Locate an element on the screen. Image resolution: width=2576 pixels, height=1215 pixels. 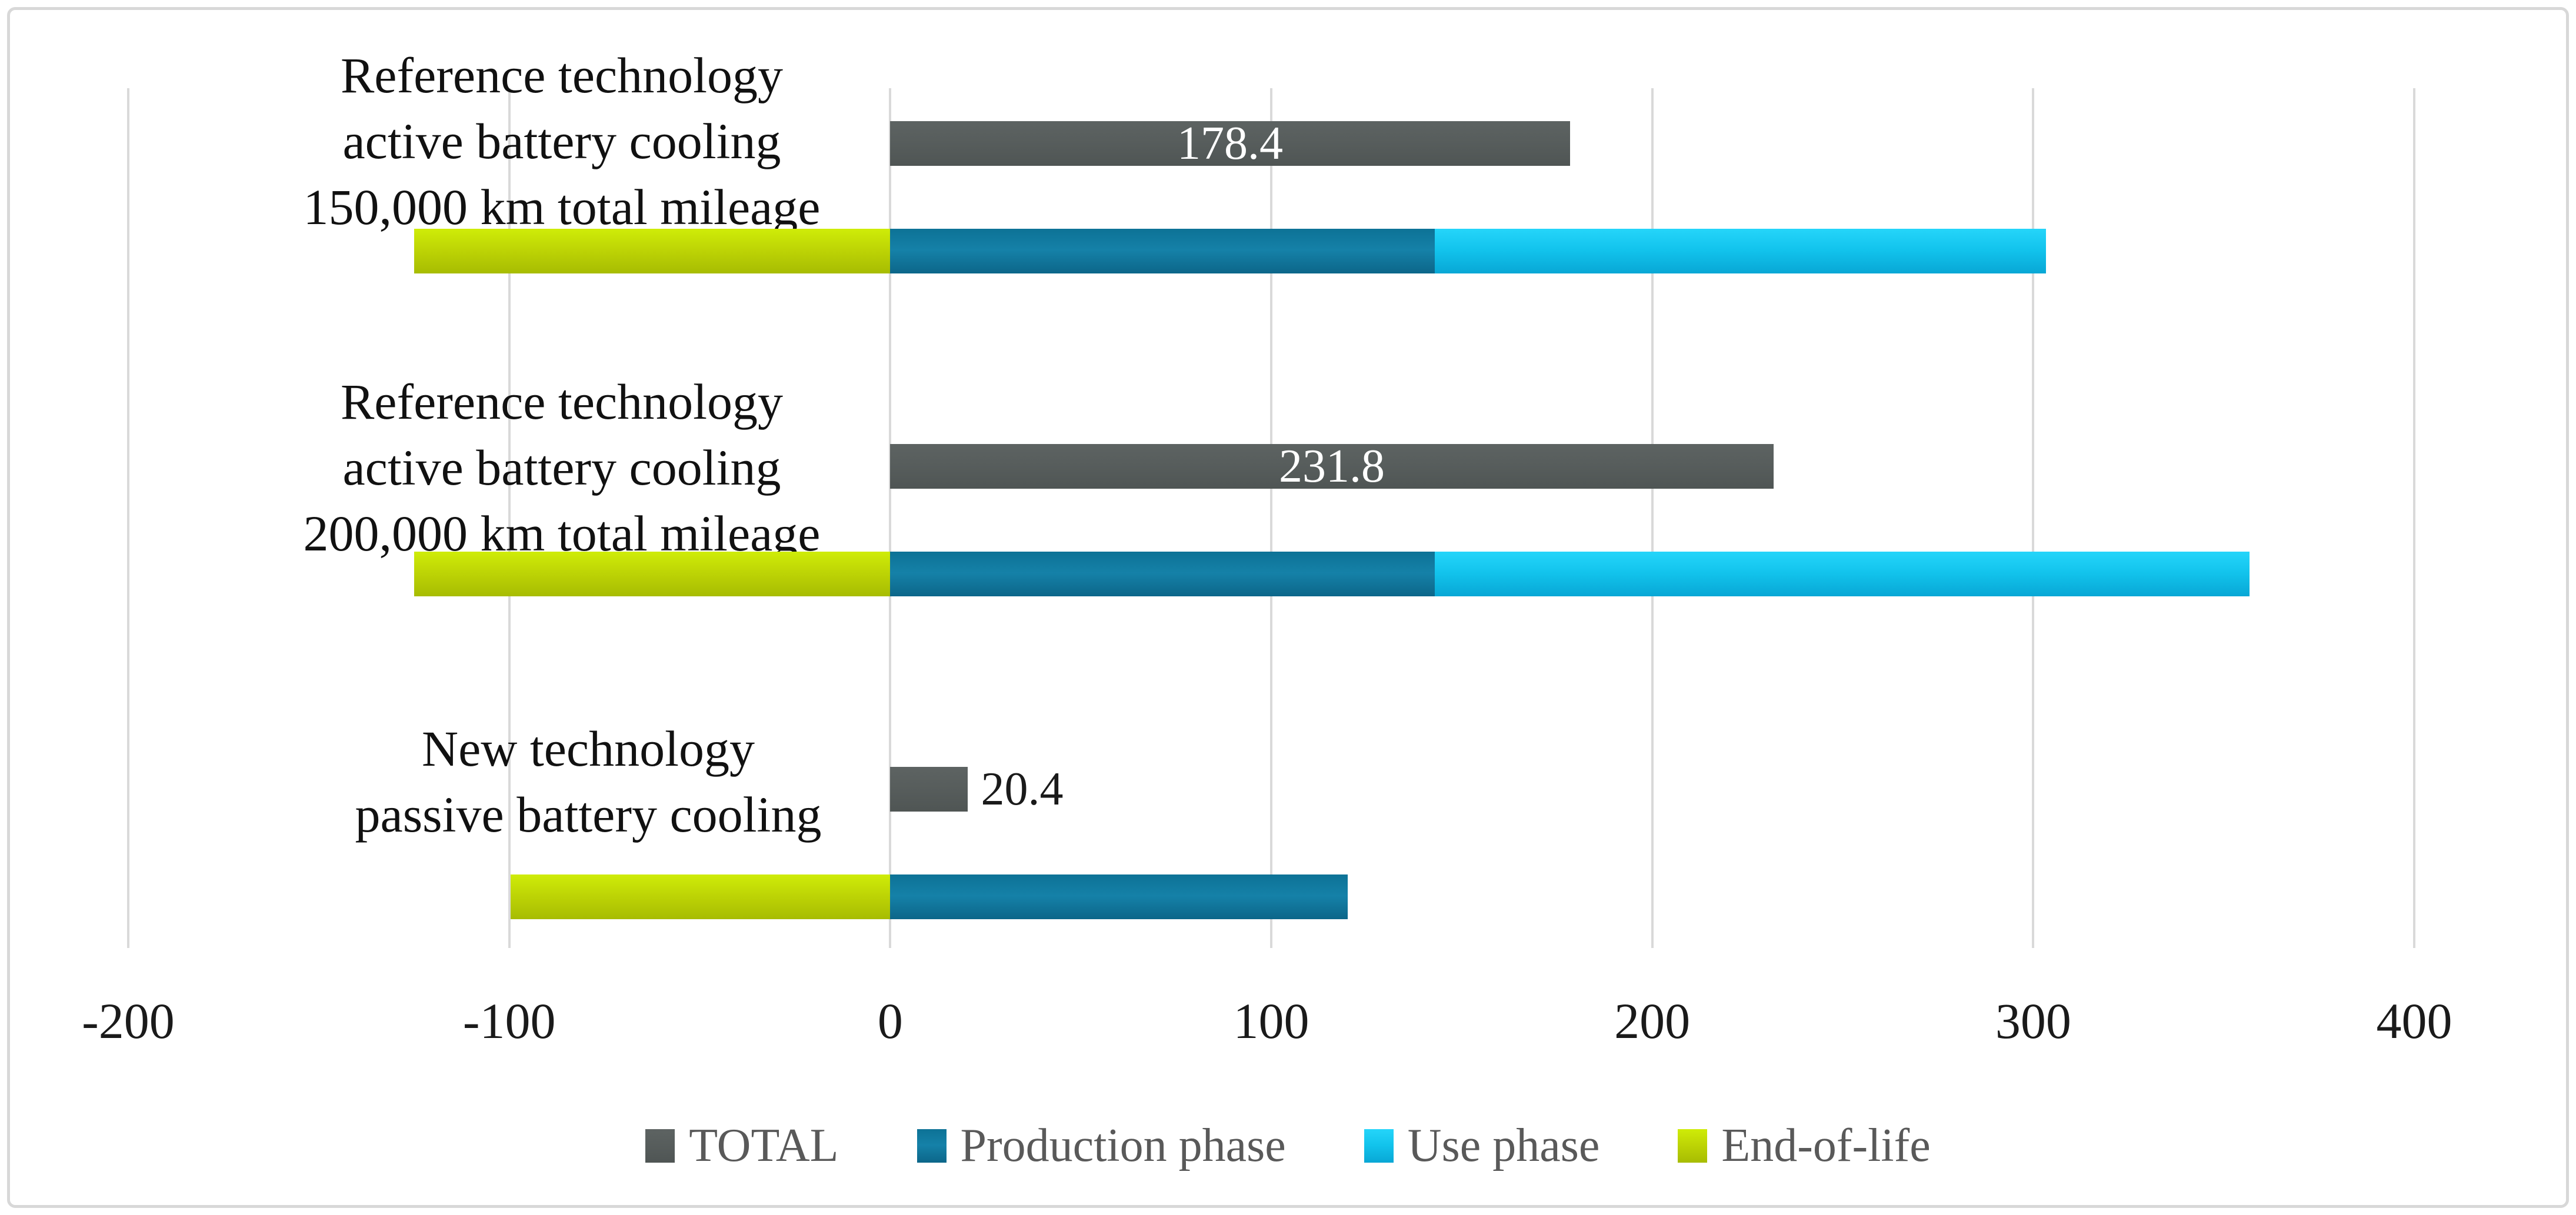
category-label-line: New technology is located at coordinates (588, 749).